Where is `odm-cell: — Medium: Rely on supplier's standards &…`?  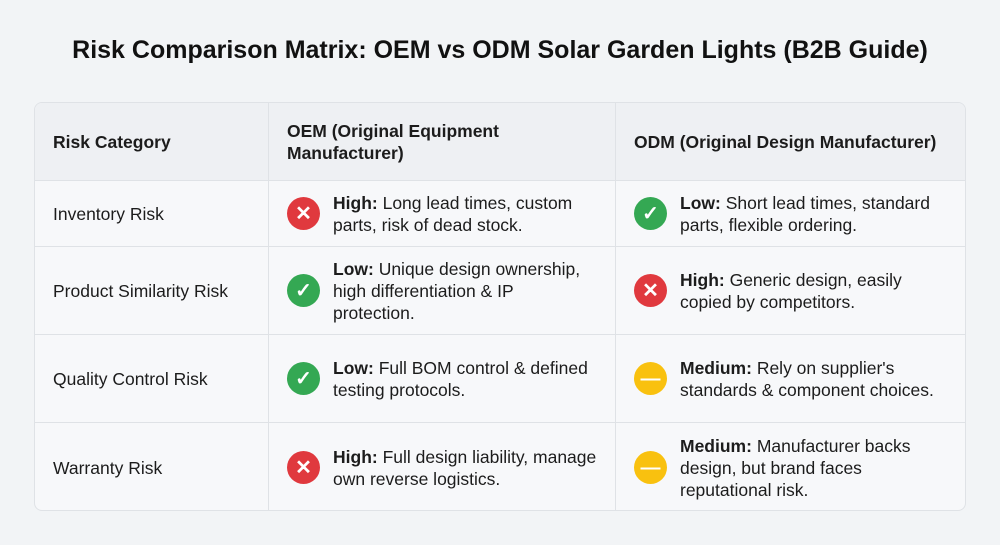
odm-cell: — Medium: Rely on supplier's standards &… is located at coordinates (790, 379).